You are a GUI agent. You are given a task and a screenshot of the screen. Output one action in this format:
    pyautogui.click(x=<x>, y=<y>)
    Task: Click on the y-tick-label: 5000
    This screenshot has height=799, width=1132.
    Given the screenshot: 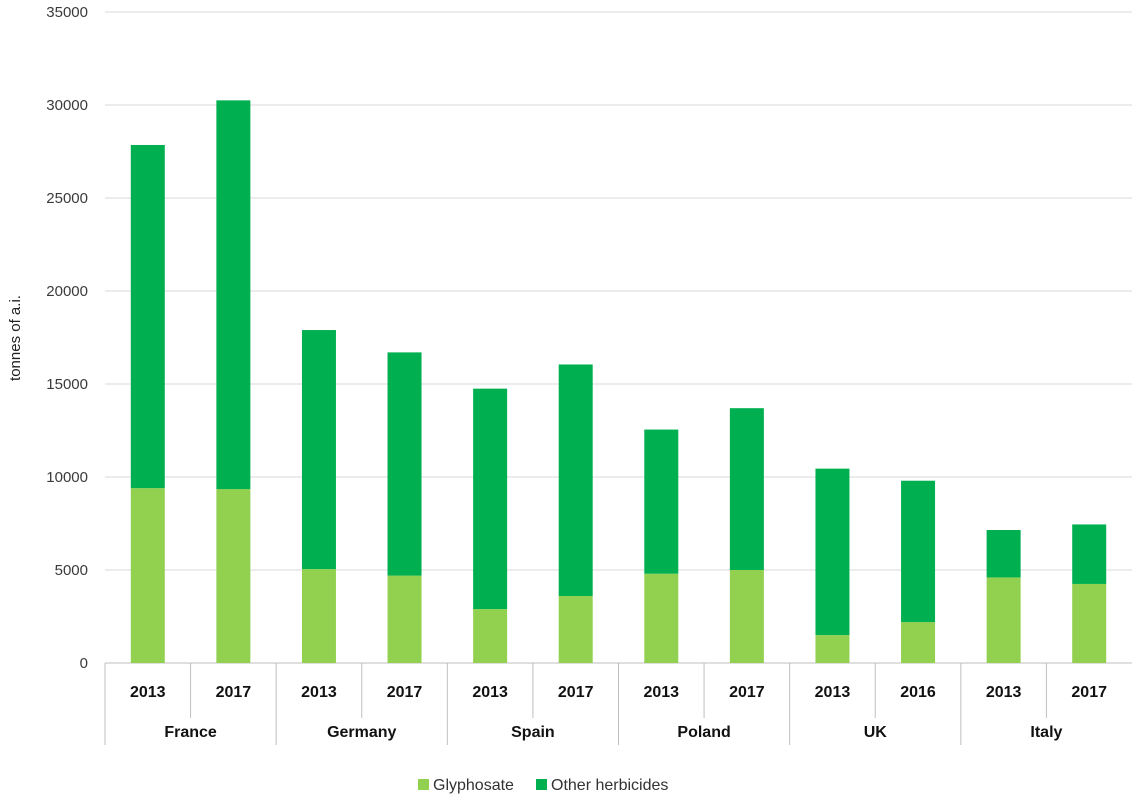 What is the action you would take?
    pyautogui.click(x=71, y=570)
    